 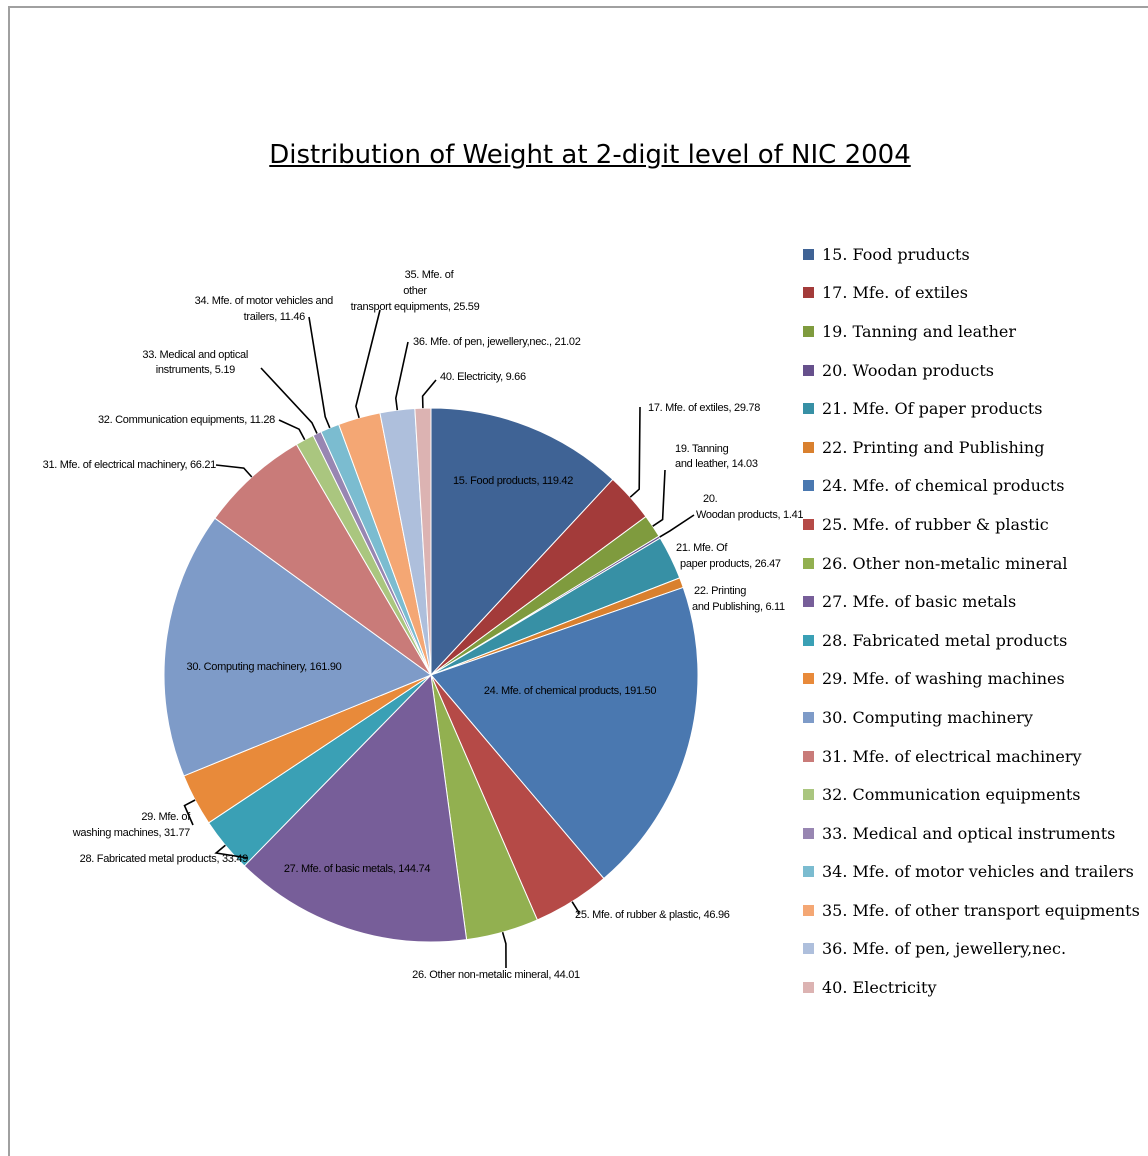 I want to click on slice-data-label: 36. Mfe. of pen, jewellery,nec., 21.02, so click(x=497, y=342).